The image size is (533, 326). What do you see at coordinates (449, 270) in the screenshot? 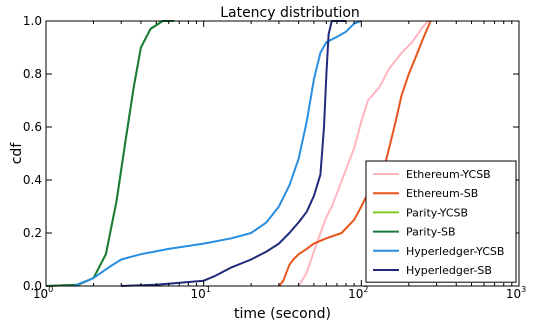
I see `legend-entry-label: Hyperledger-SB` at bounding box center [449, 270].